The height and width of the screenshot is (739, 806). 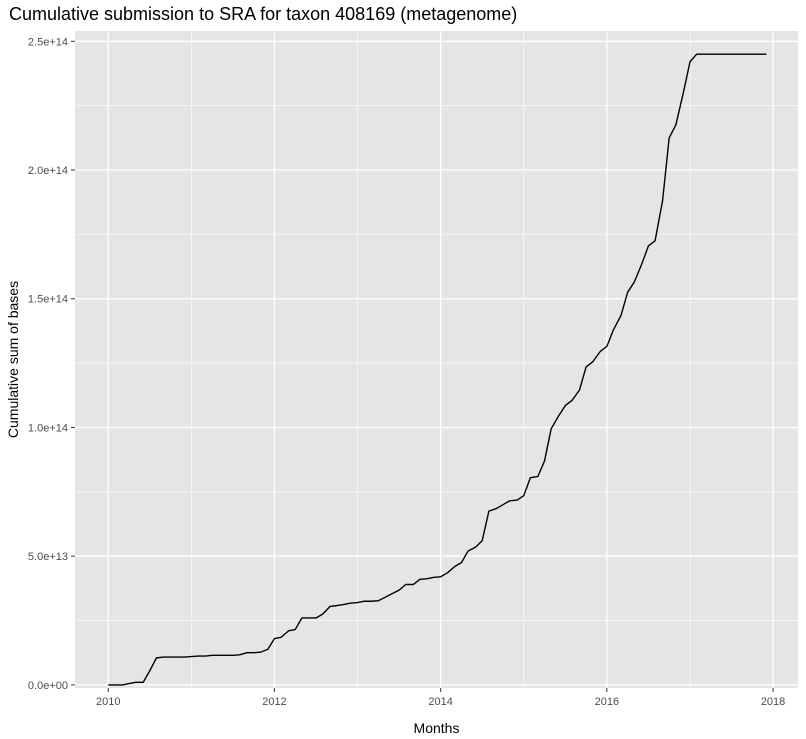 I want to click on x-axis-title: Months, so click(x=437, y=728).